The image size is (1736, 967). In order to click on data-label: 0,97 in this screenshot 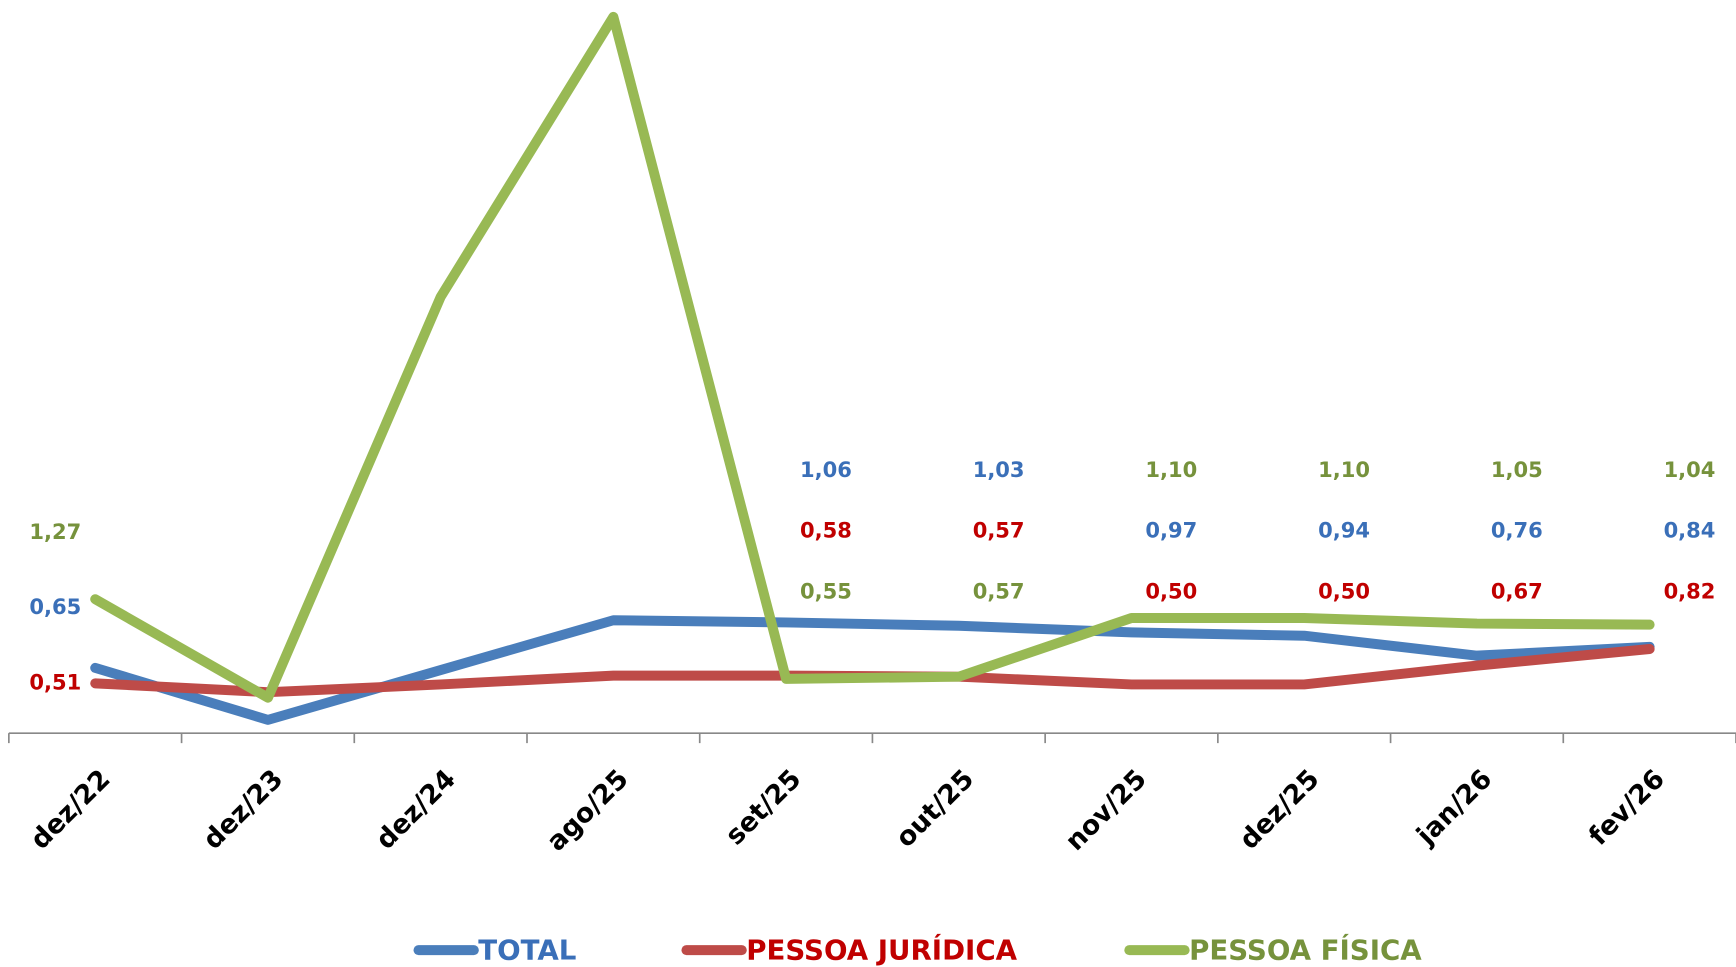, I will do `click(1171, 530)`.